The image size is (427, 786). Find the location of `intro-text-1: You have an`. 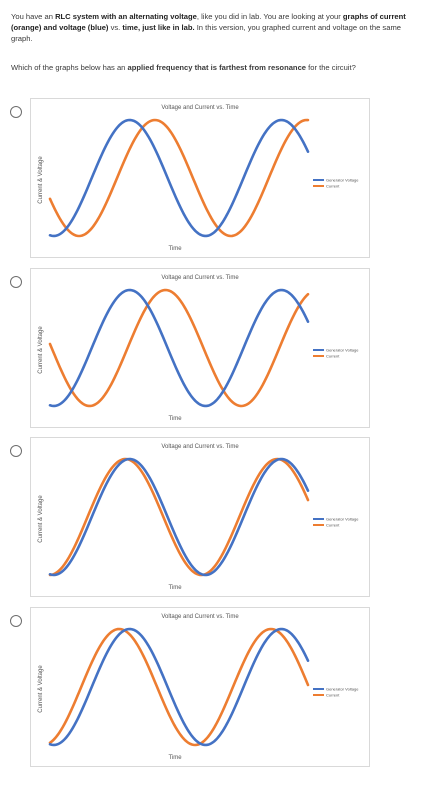

intro-text-1: You have an is located at coordinates (33, 16).